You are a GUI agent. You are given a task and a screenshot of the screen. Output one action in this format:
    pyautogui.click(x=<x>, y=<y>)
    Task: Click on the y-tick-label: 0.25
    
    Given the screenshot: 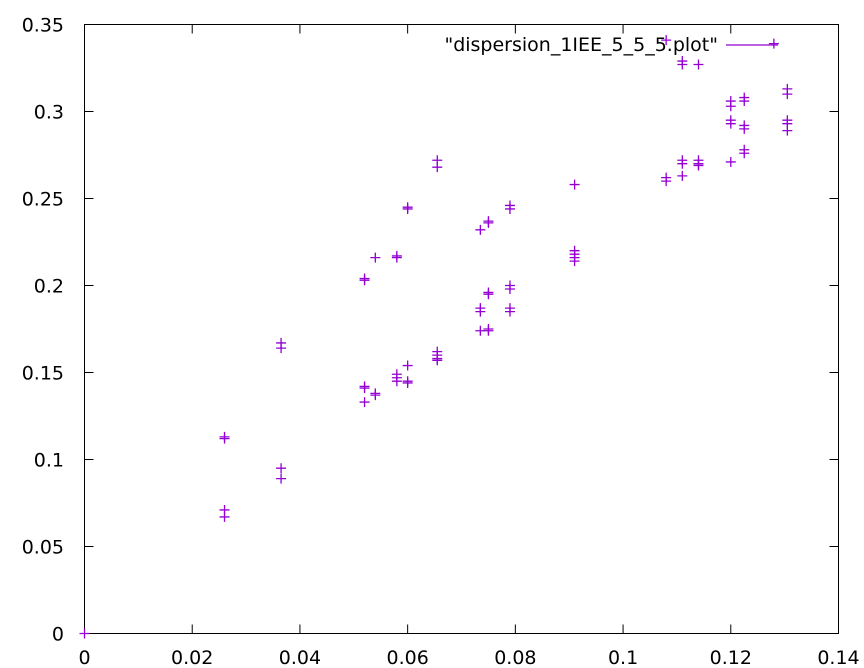 What is the action you would take?
    pyautogui.click(x=43, y=200)
    